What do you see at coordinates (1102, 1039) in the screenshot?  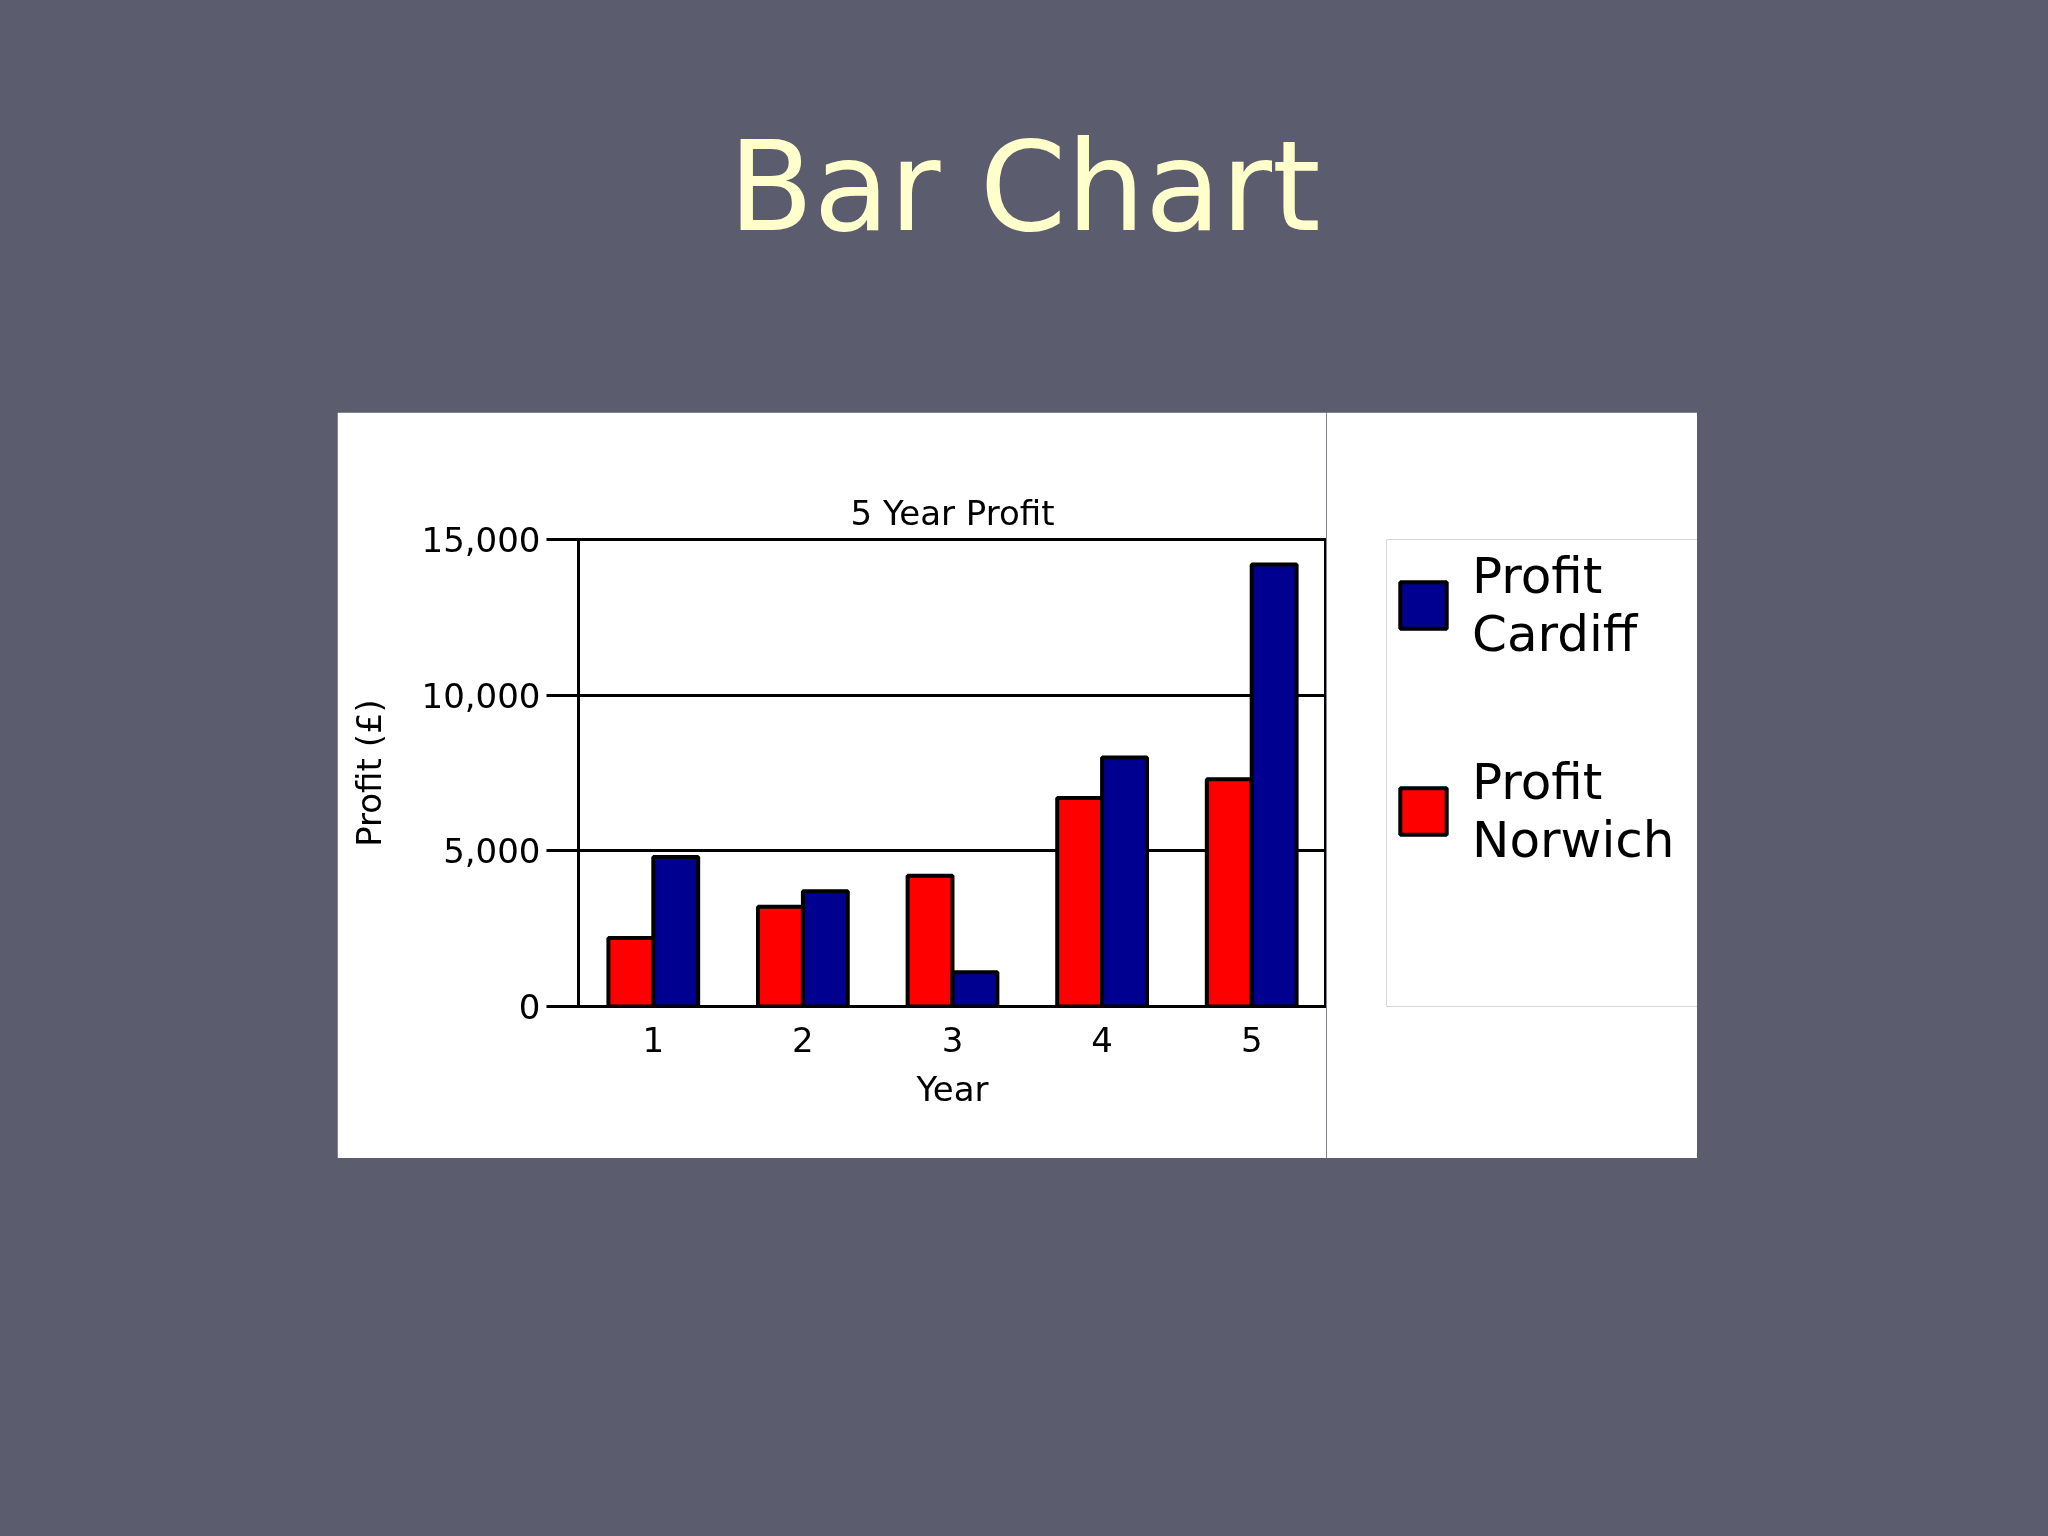 I see `x-tick-label: 4` at bounding box center [1102, 1039].